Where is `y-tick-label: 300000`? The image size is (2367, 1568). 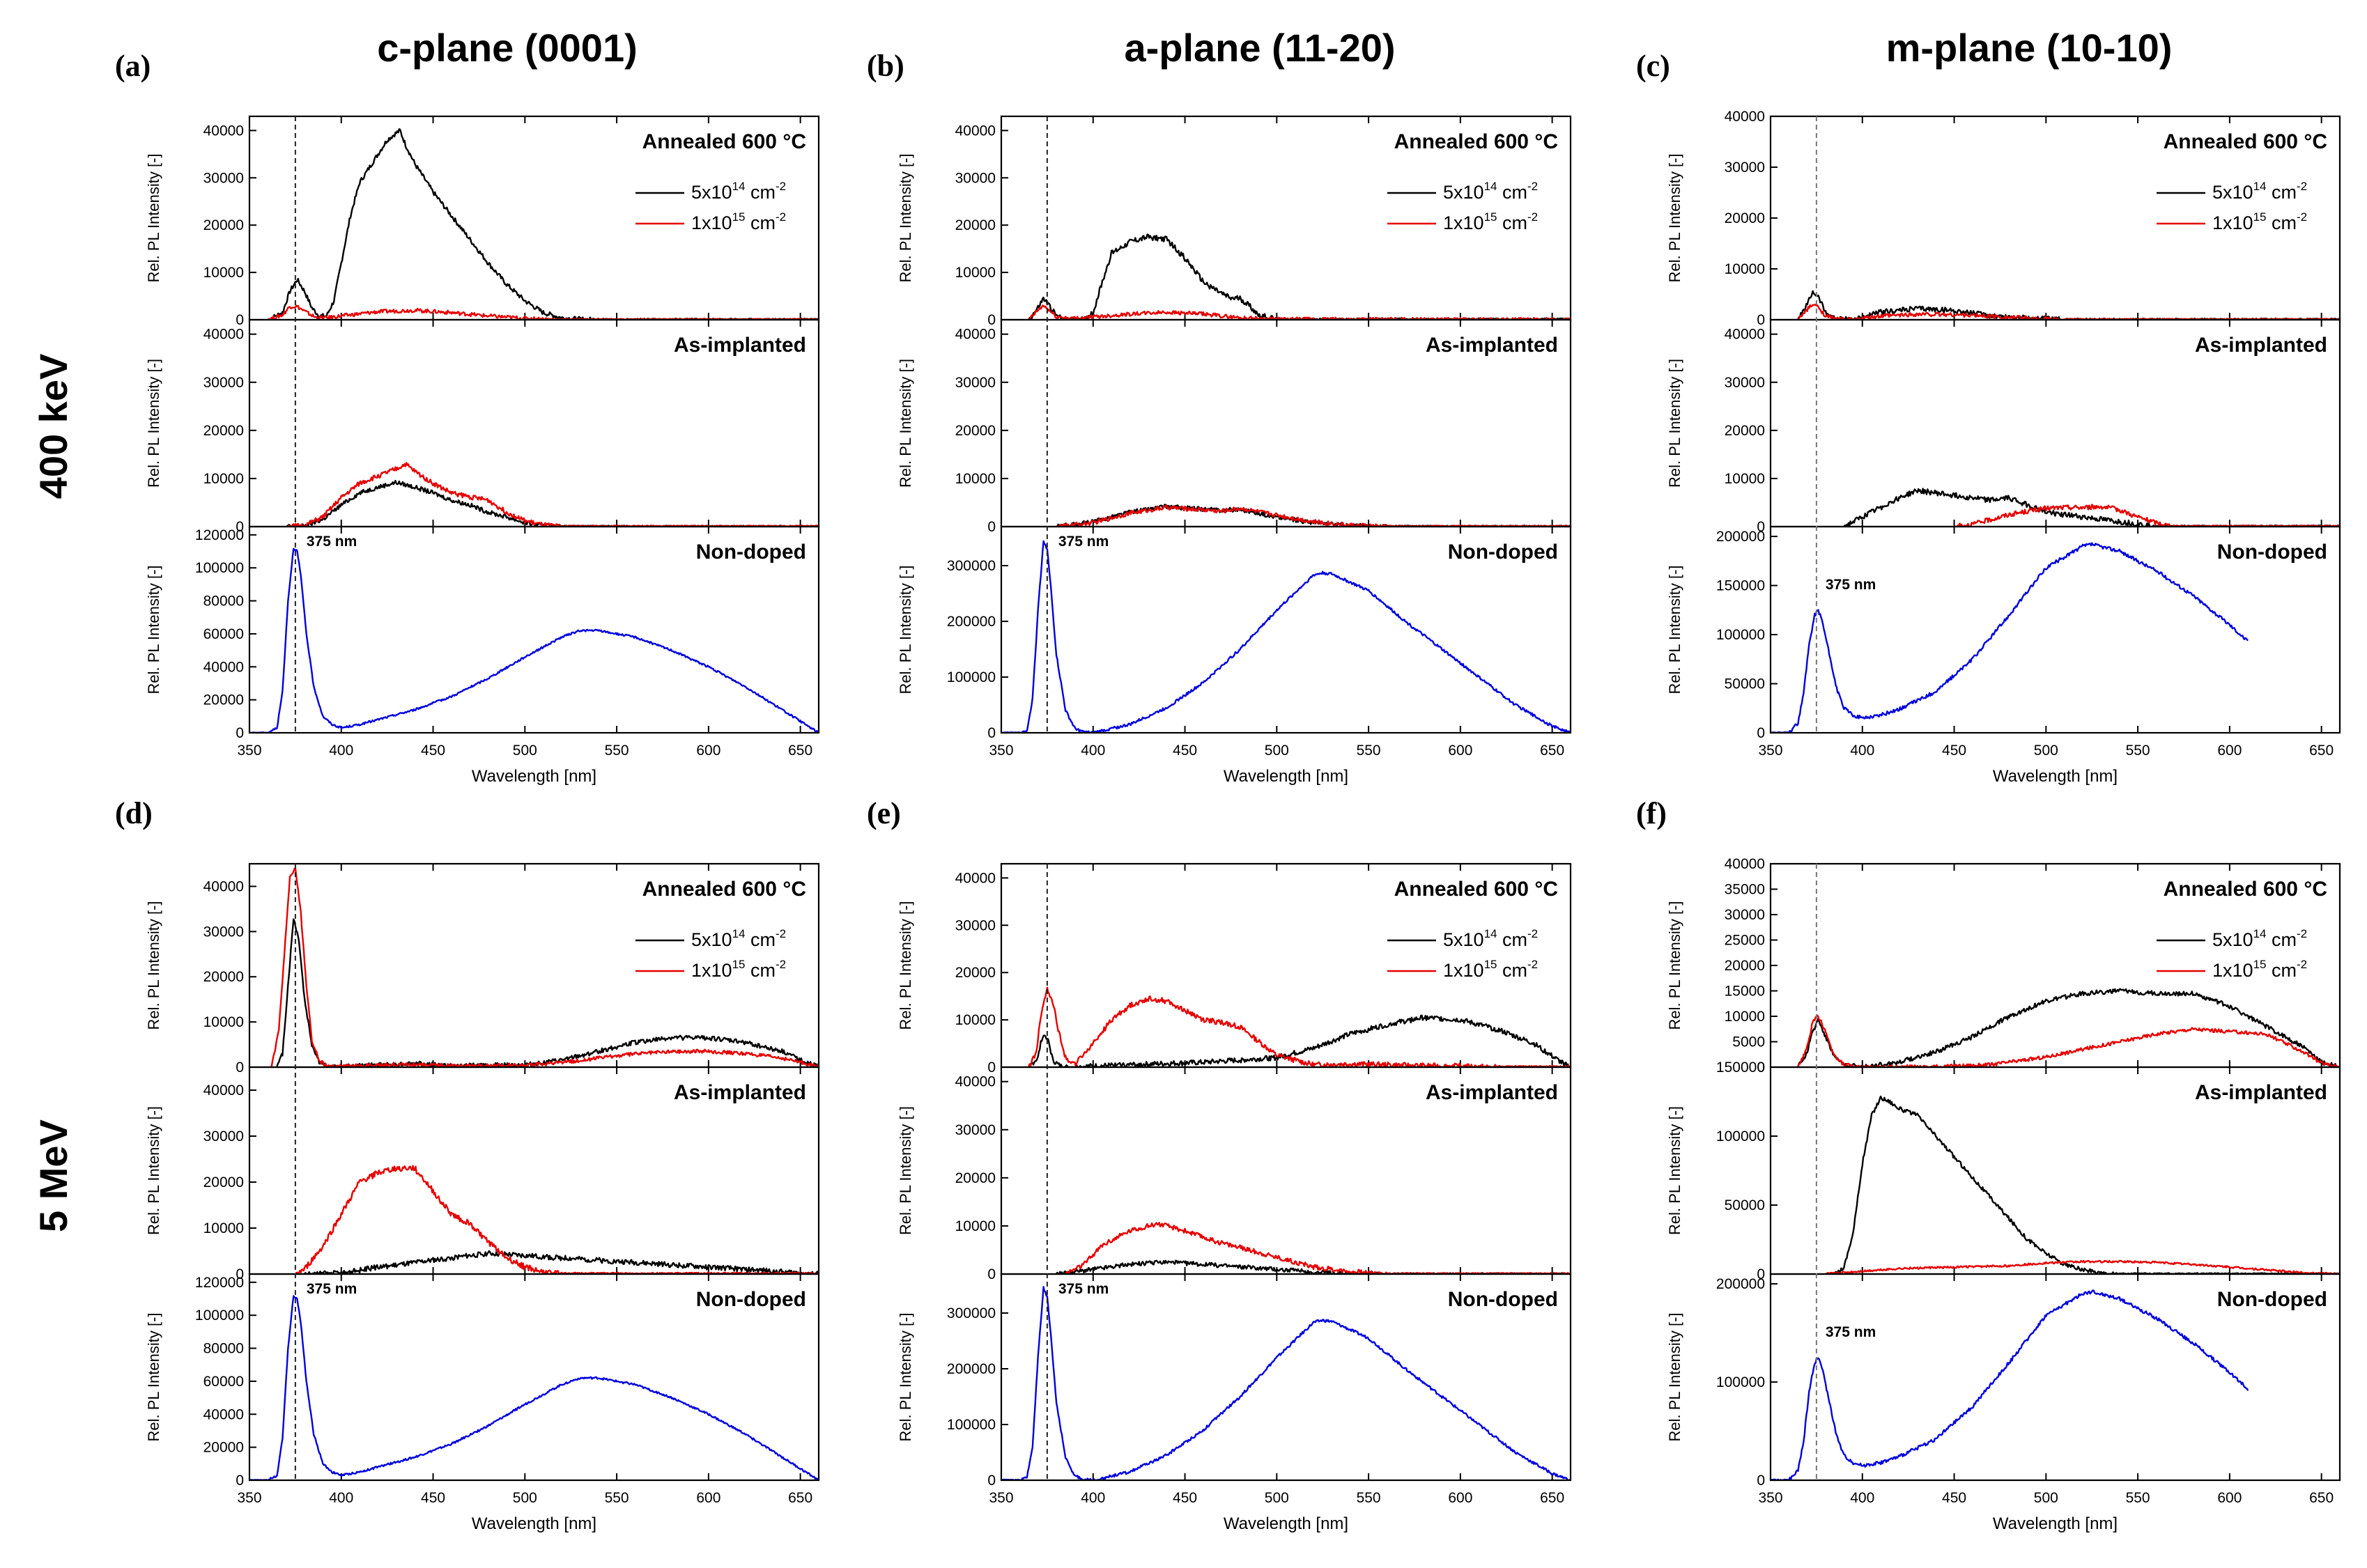 y-tick-label: 300000 is located at coordinates (971, 1313).